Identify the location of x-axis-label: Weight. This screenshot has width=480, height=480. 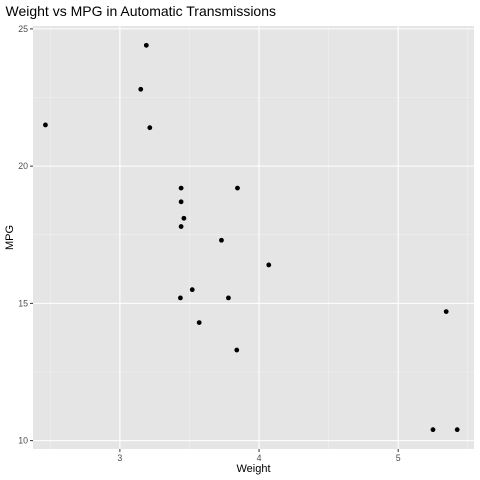
(253, 469).